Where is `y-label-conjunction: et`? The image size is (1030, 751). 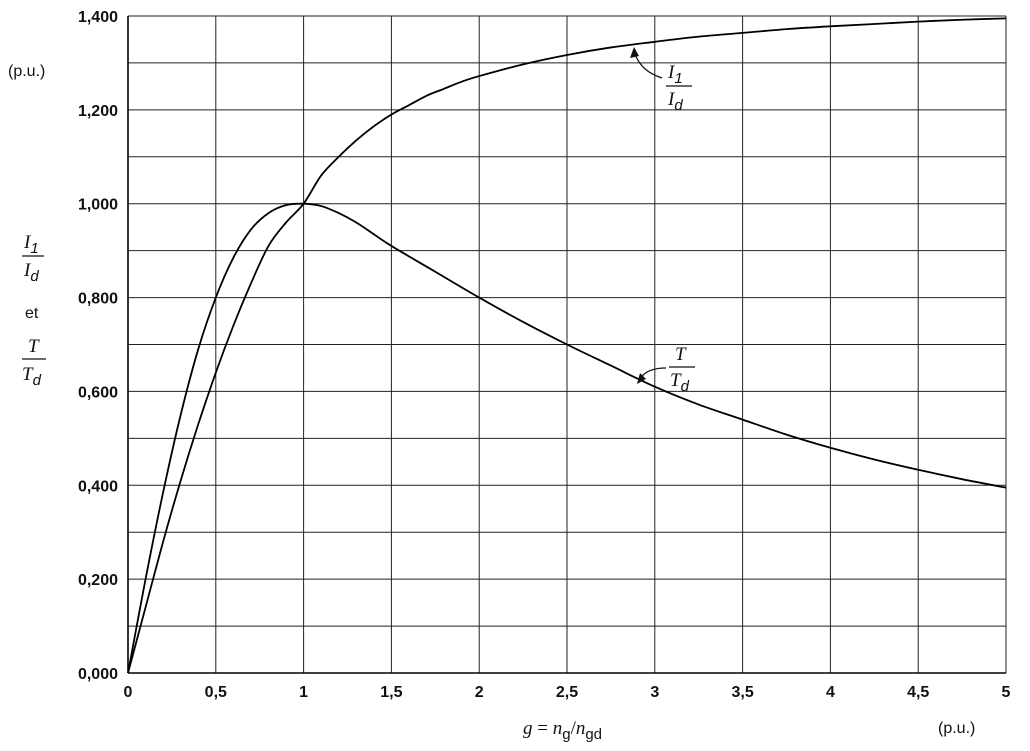 y-label-conjunction: et is located at coordinates (32, 313).